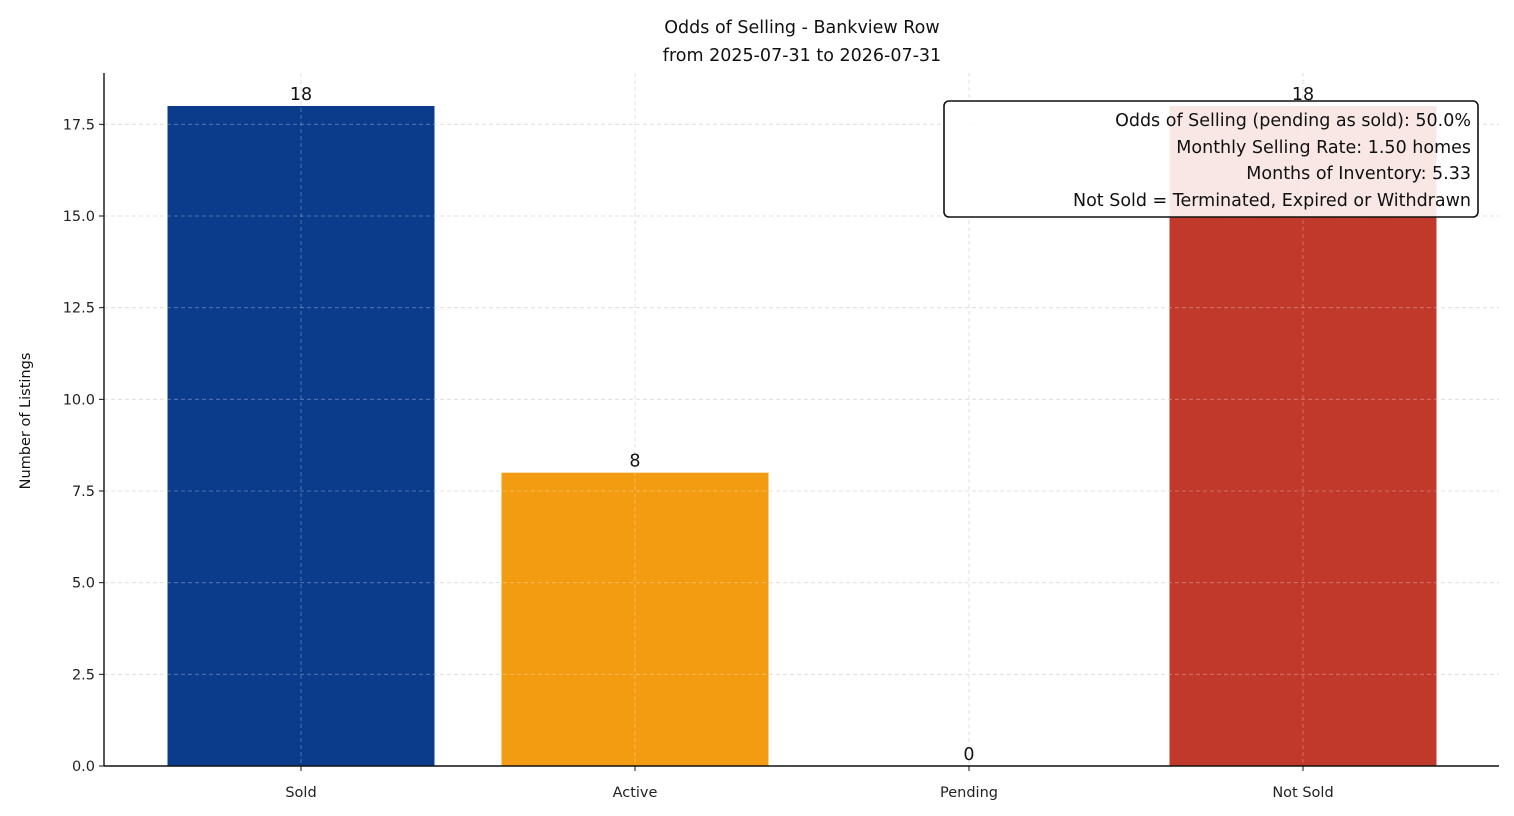  Describe the element at coordinates (801, 28) in the screenshot. I see `chart-title: Odds of Selling - Bankview Row` at that location.